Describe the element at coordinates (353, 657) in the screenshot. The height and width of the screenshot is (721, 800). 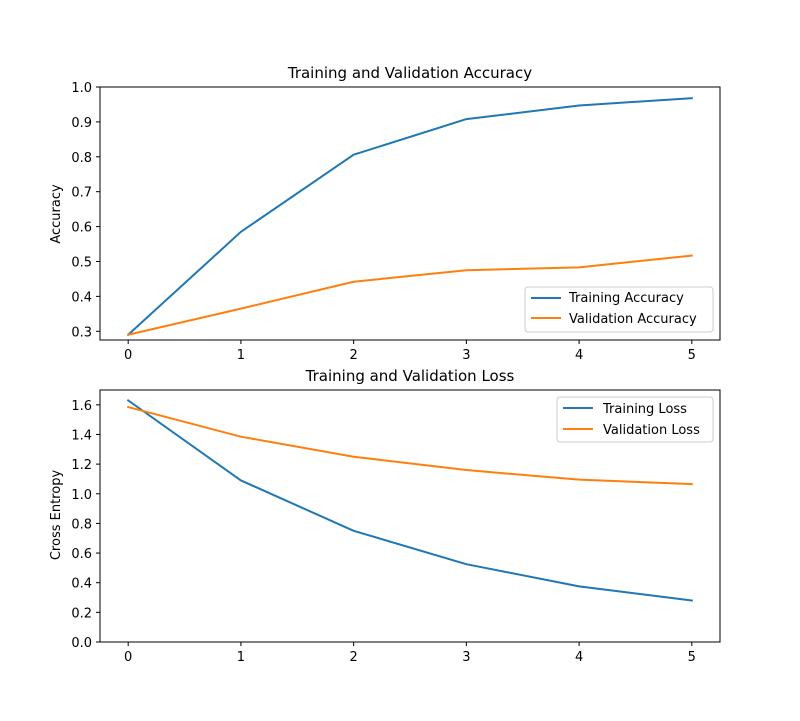
I see `loss-x-tick-label: 2` at that location.